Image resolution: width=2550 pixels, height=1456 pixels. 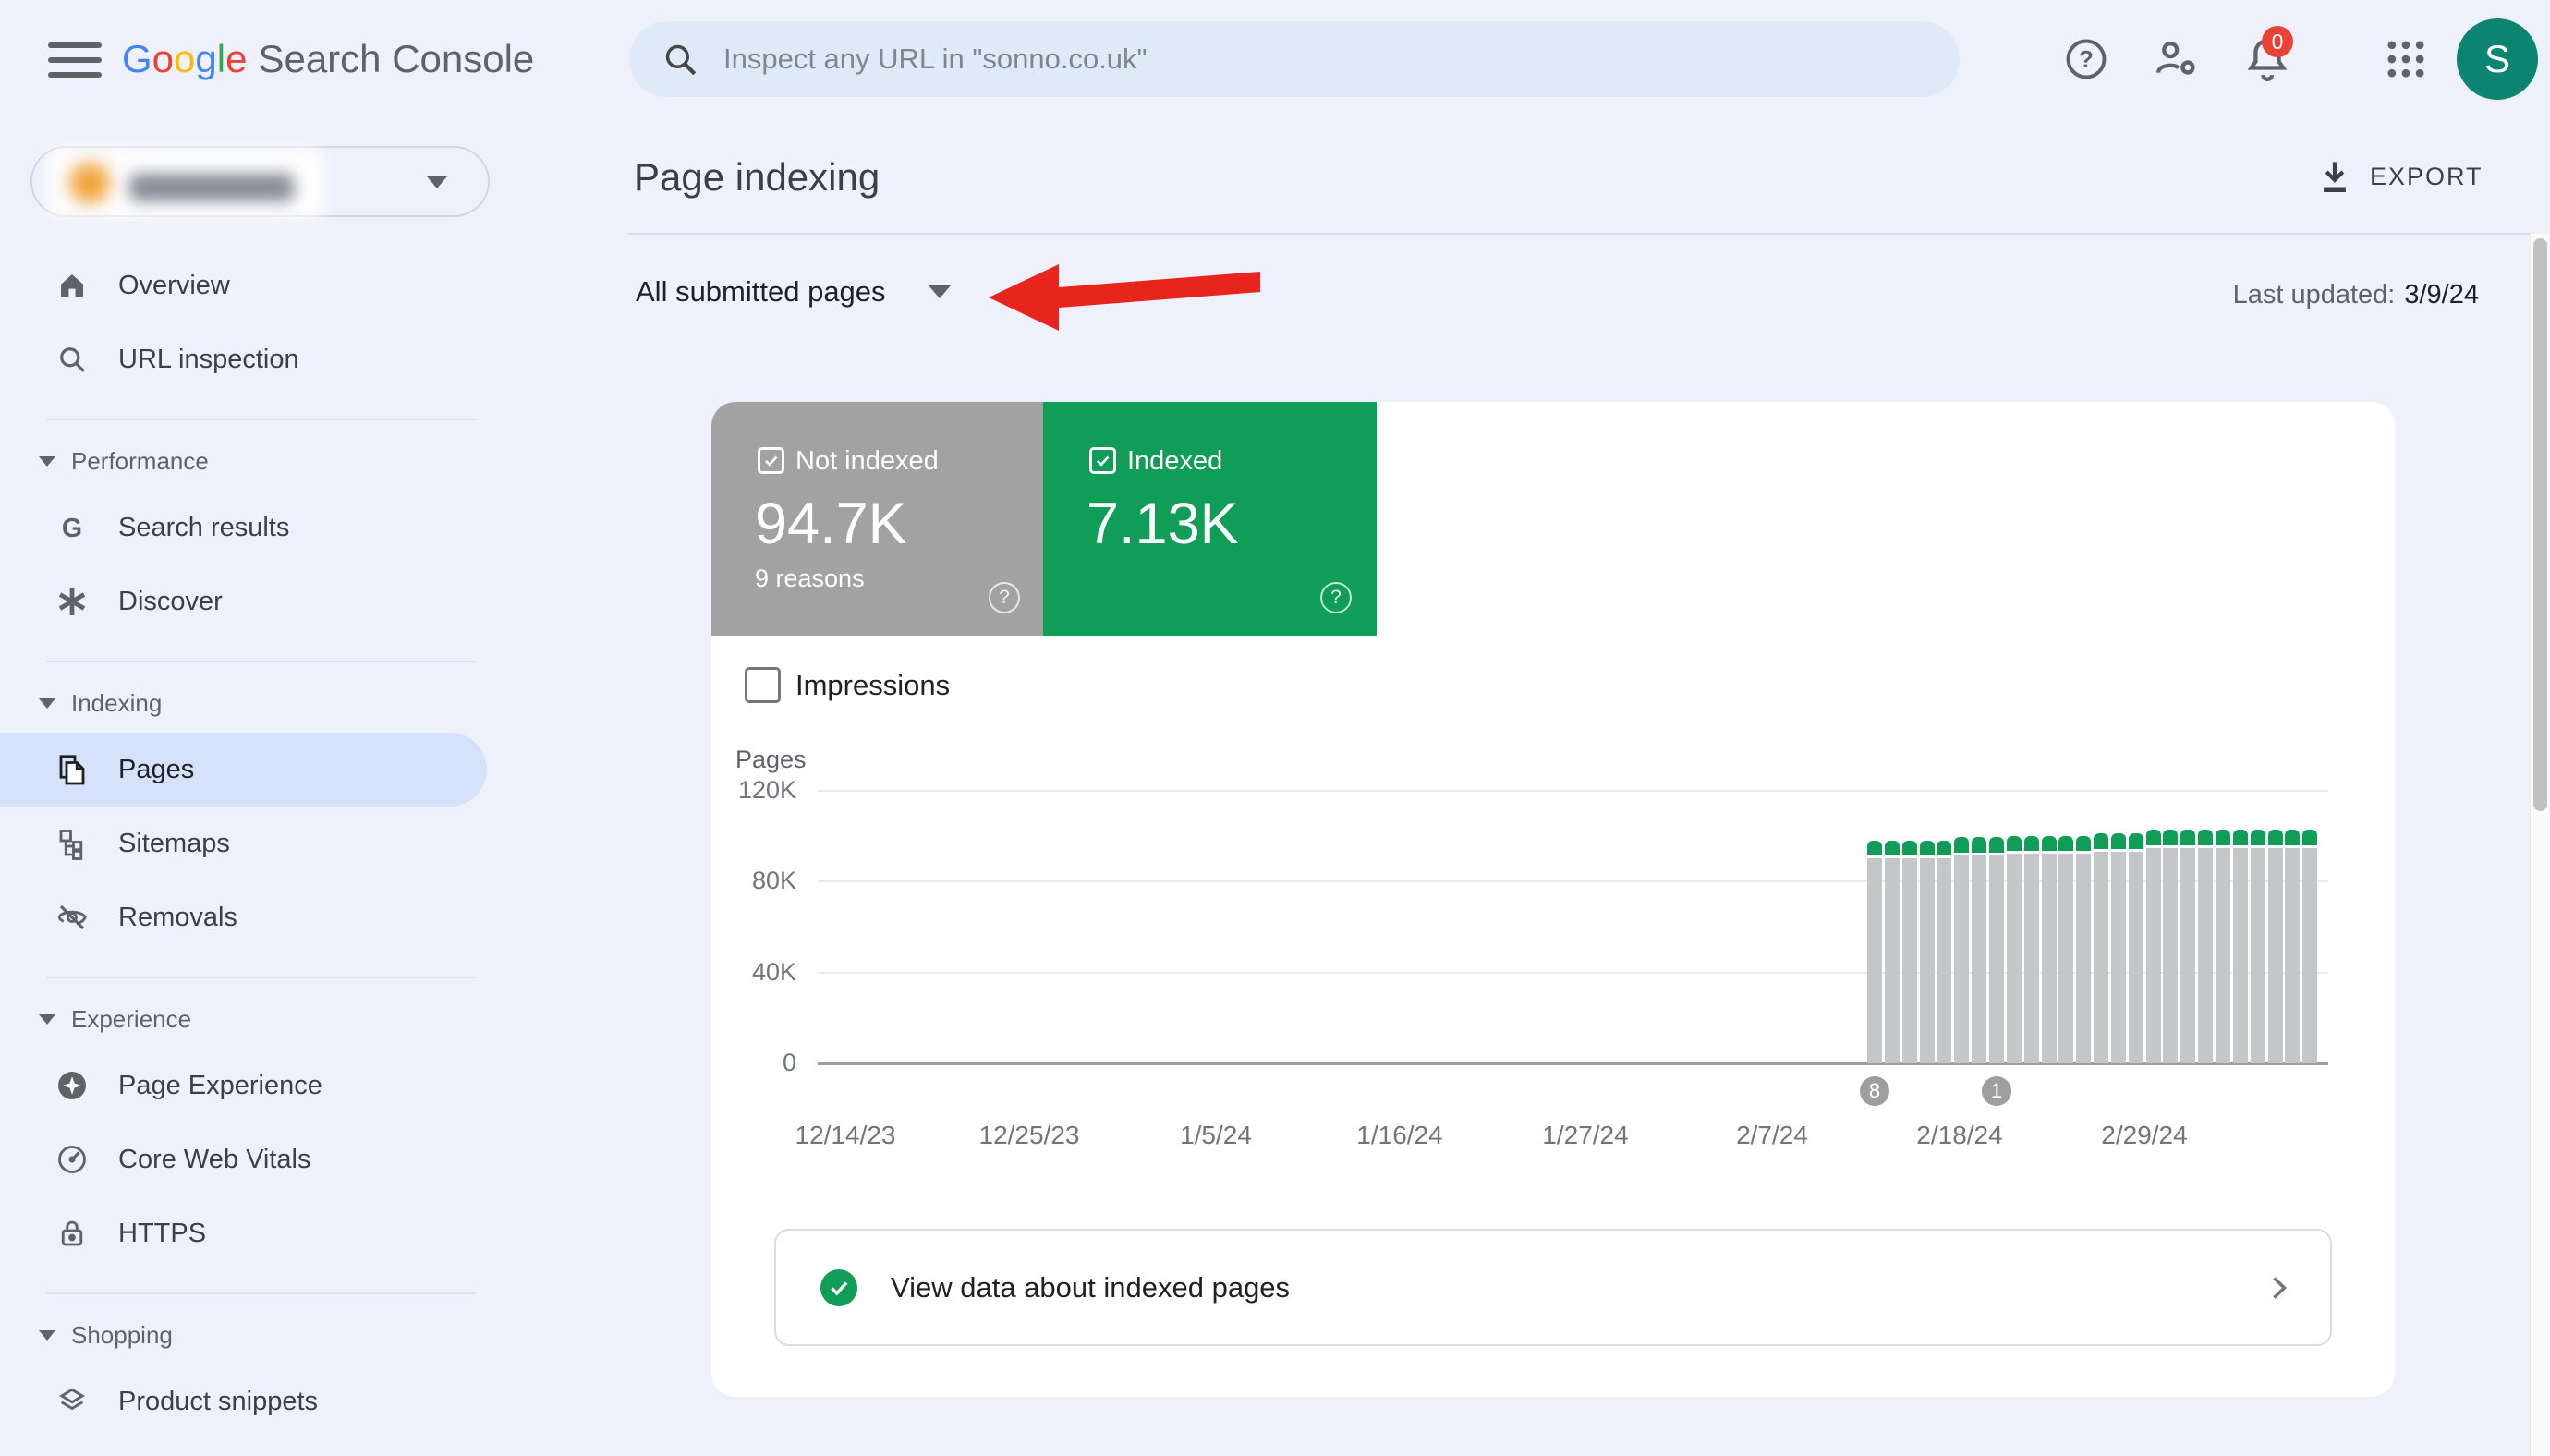 I want to click on user-settings-button, so click(x=2177, y=59).